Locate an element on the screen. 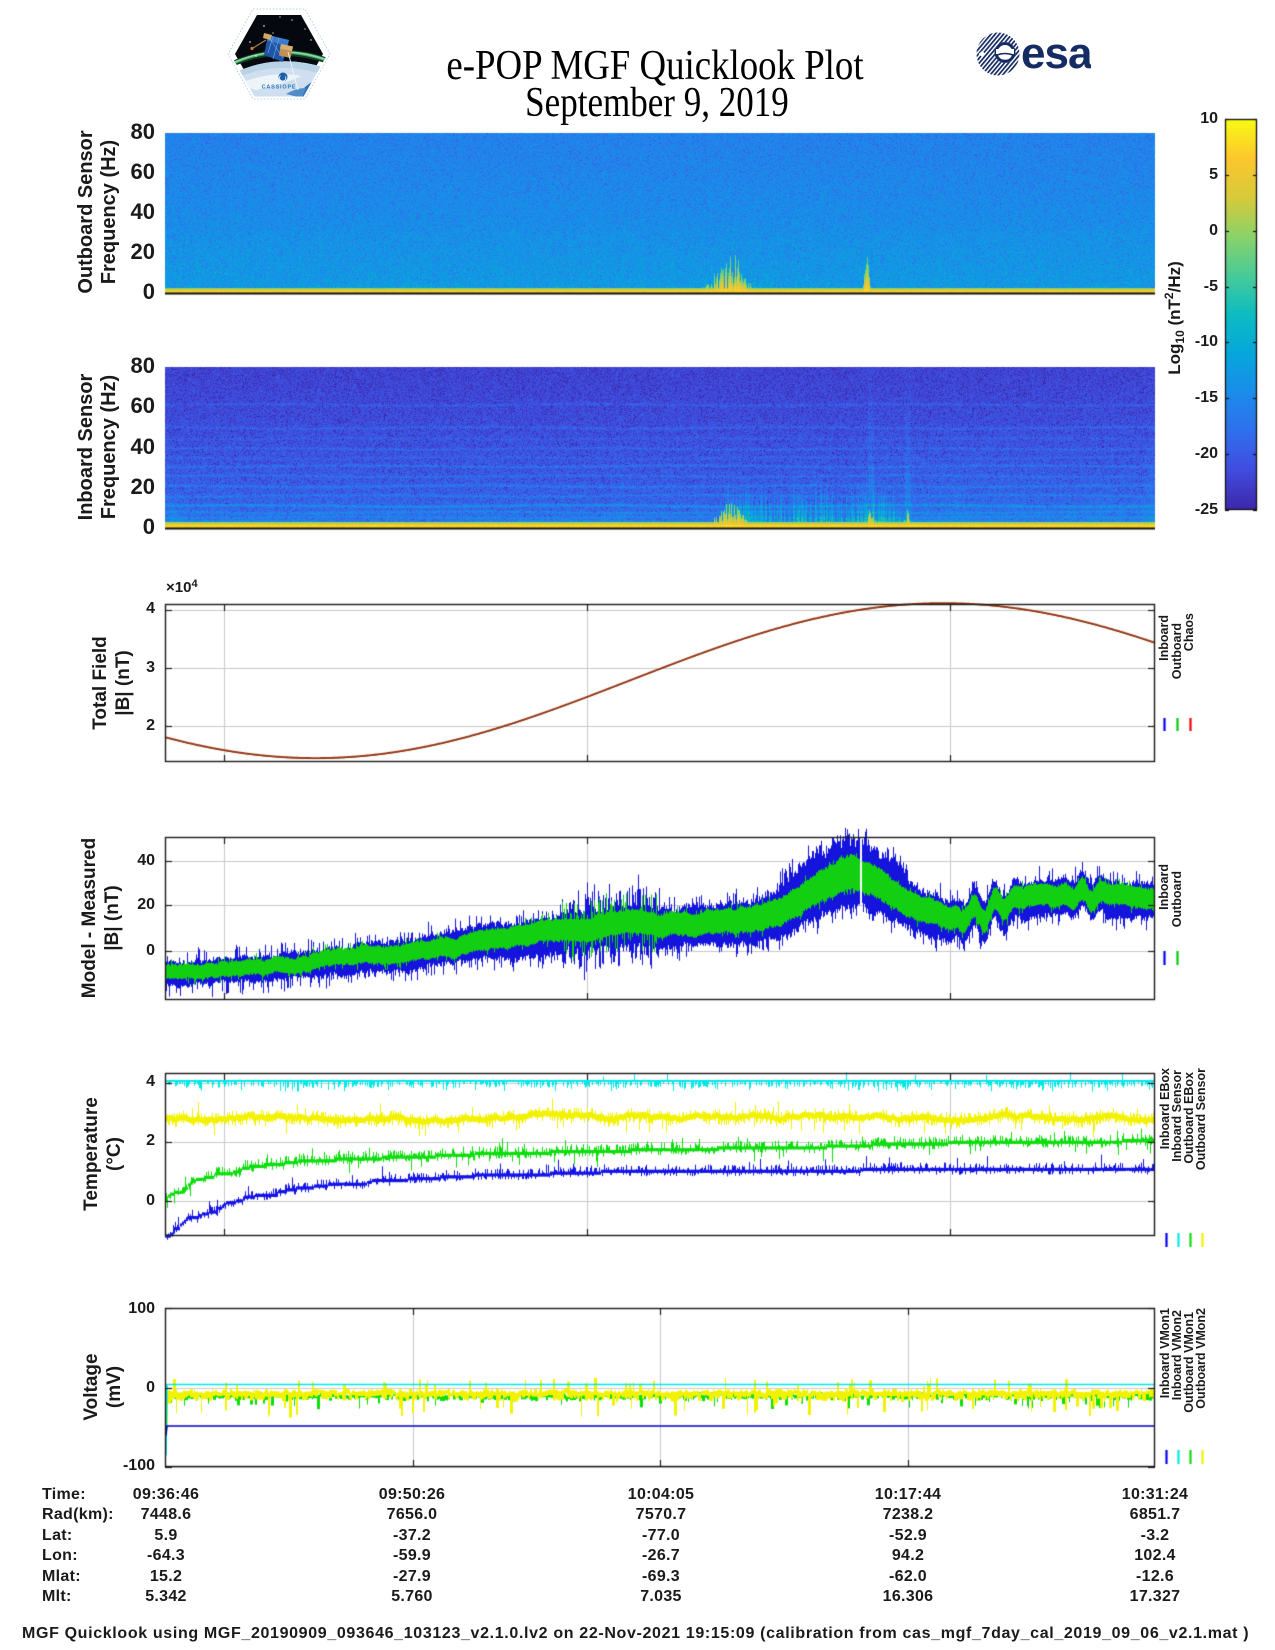  svg-text: CASSIOPE is located at coordinates (279, 88).